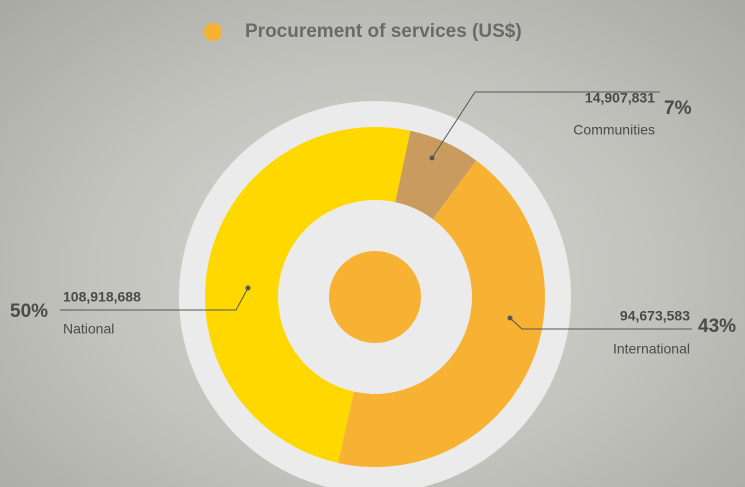  I want to click on percent-label: 7%, so click(678, 108).